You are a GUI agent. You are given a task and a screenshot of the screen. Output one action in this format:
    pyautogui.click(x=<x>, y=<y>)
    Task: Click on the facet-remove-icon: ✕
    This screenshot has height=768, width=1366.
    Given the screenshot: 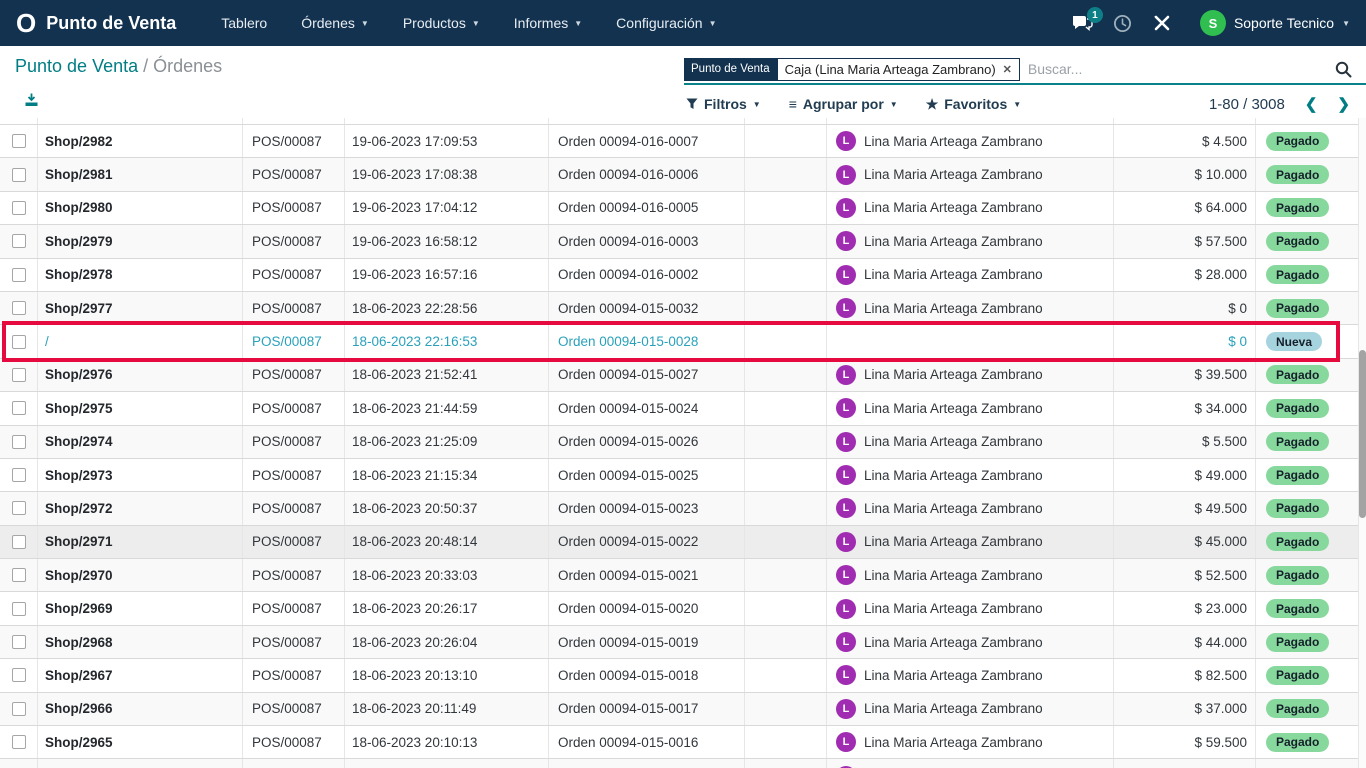 What is the action you would take?
    pyautogui.click(x=1007, y=69)
    